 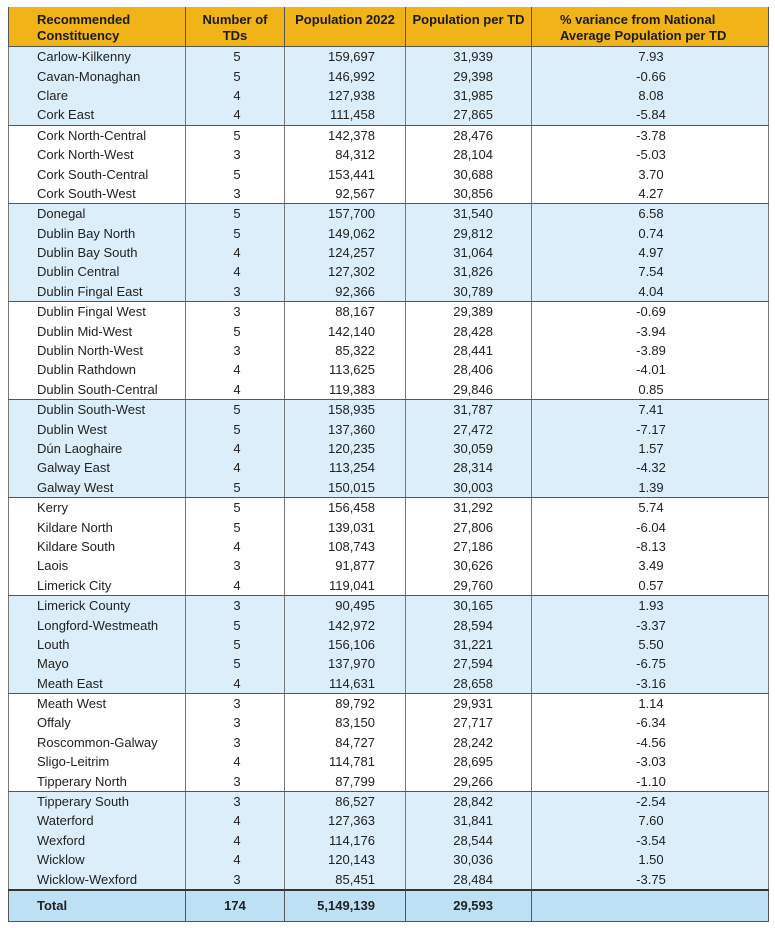 What do you see at coordinates (345, 331) in the screenshot?
I see `population-2022: 142,140` at bounding box center [345, 331].